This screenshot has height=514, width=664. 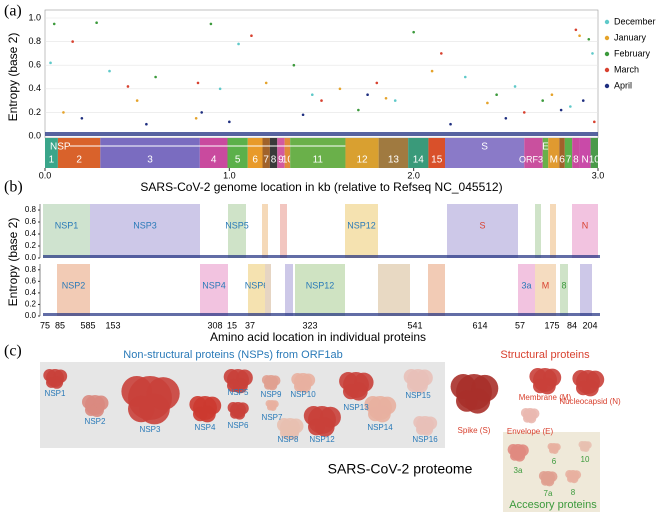 I want to click on segment-label: 6, so click(x=255, y=160).